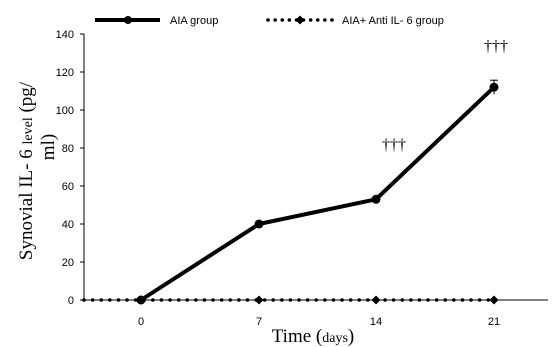  What do you see at coordinates (26, 99) in the screenshot?
I see `y-axis-label-tail: (pg/` at bounding box center [26, 99].